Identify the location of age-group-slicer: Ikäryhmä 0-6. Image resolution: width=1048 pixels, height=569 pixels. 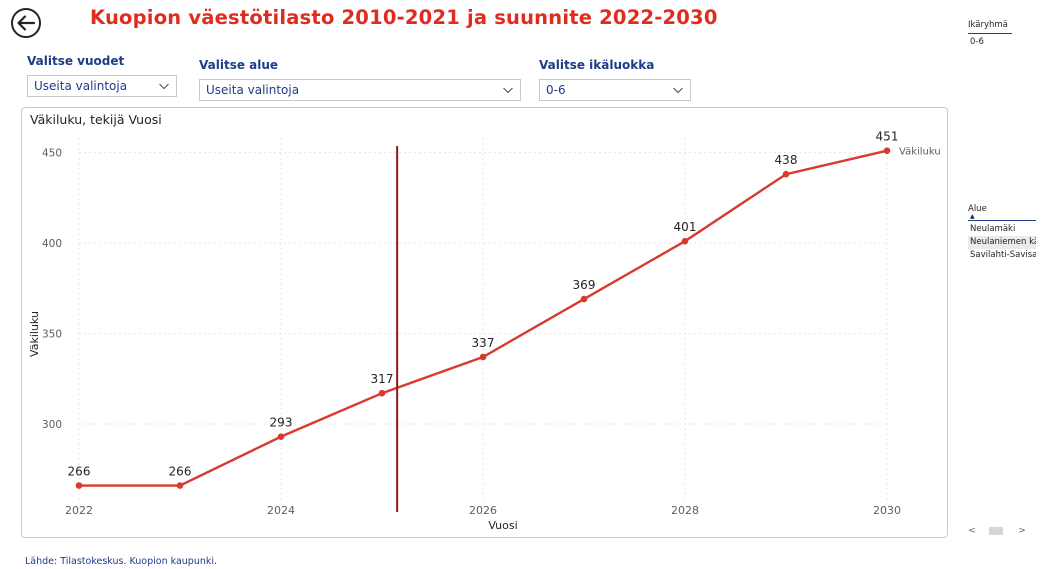
(990, 34).